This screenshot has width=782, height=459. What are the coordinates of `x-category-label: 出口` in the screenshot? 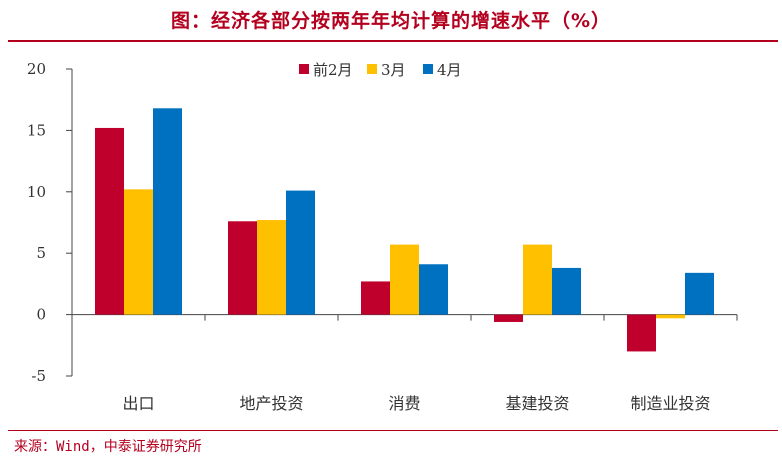 It's located at (138, 403).